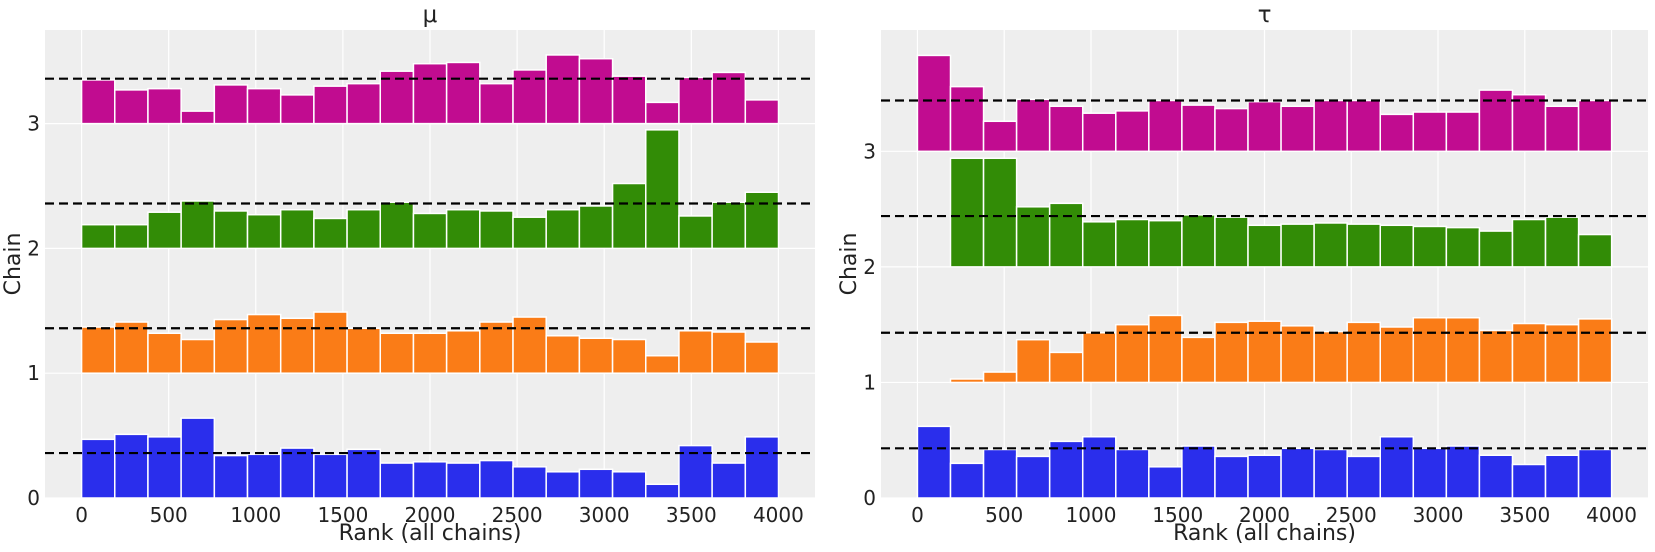 The width and height of the screenshot is (1655, 552). Describe the element at coordinates (342, 515) in the screenshot. I see `x-tick-label: 1500` at that location.